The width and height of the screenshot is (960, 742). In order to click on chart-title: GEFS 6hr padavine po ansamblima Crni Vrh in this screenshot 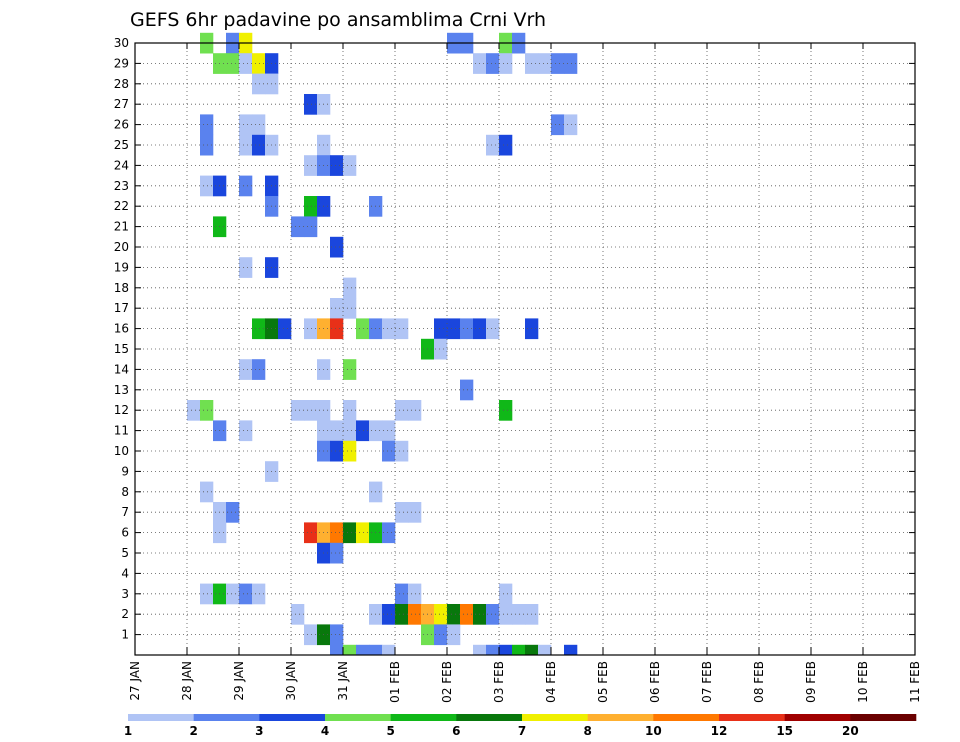, I will do `click(338, 20)`.